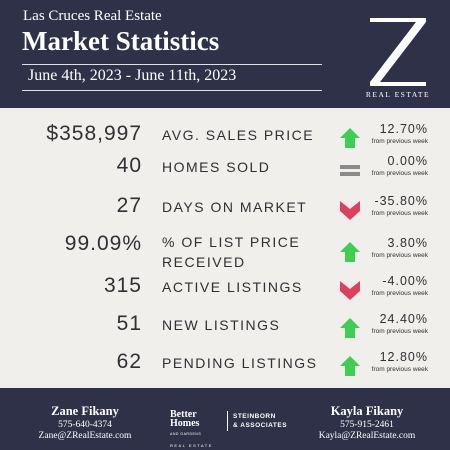 Image resolution: width=450 pixels, height=450 pixels. What do you see at coordinates (367, 411) in the screenshot?
I see `agent-name: Kayla Fikany` at bounding box center [367, 411].